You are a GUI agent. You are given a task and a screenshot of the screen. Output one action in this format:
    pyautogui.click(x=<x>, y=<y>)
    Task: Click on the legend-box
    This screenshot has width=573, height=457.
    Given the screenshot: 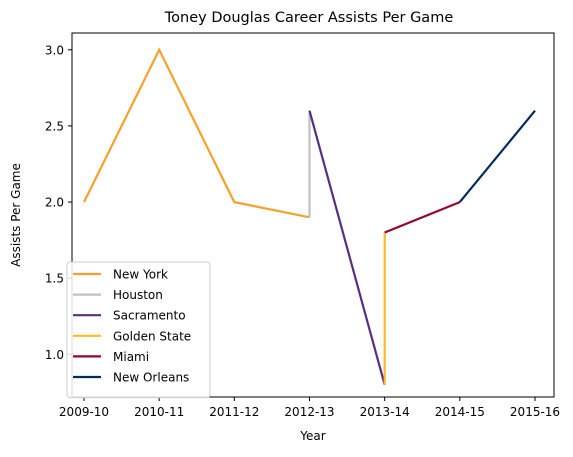 What is the action you would take?
    pyautogui.click(x=138, y=330)
    